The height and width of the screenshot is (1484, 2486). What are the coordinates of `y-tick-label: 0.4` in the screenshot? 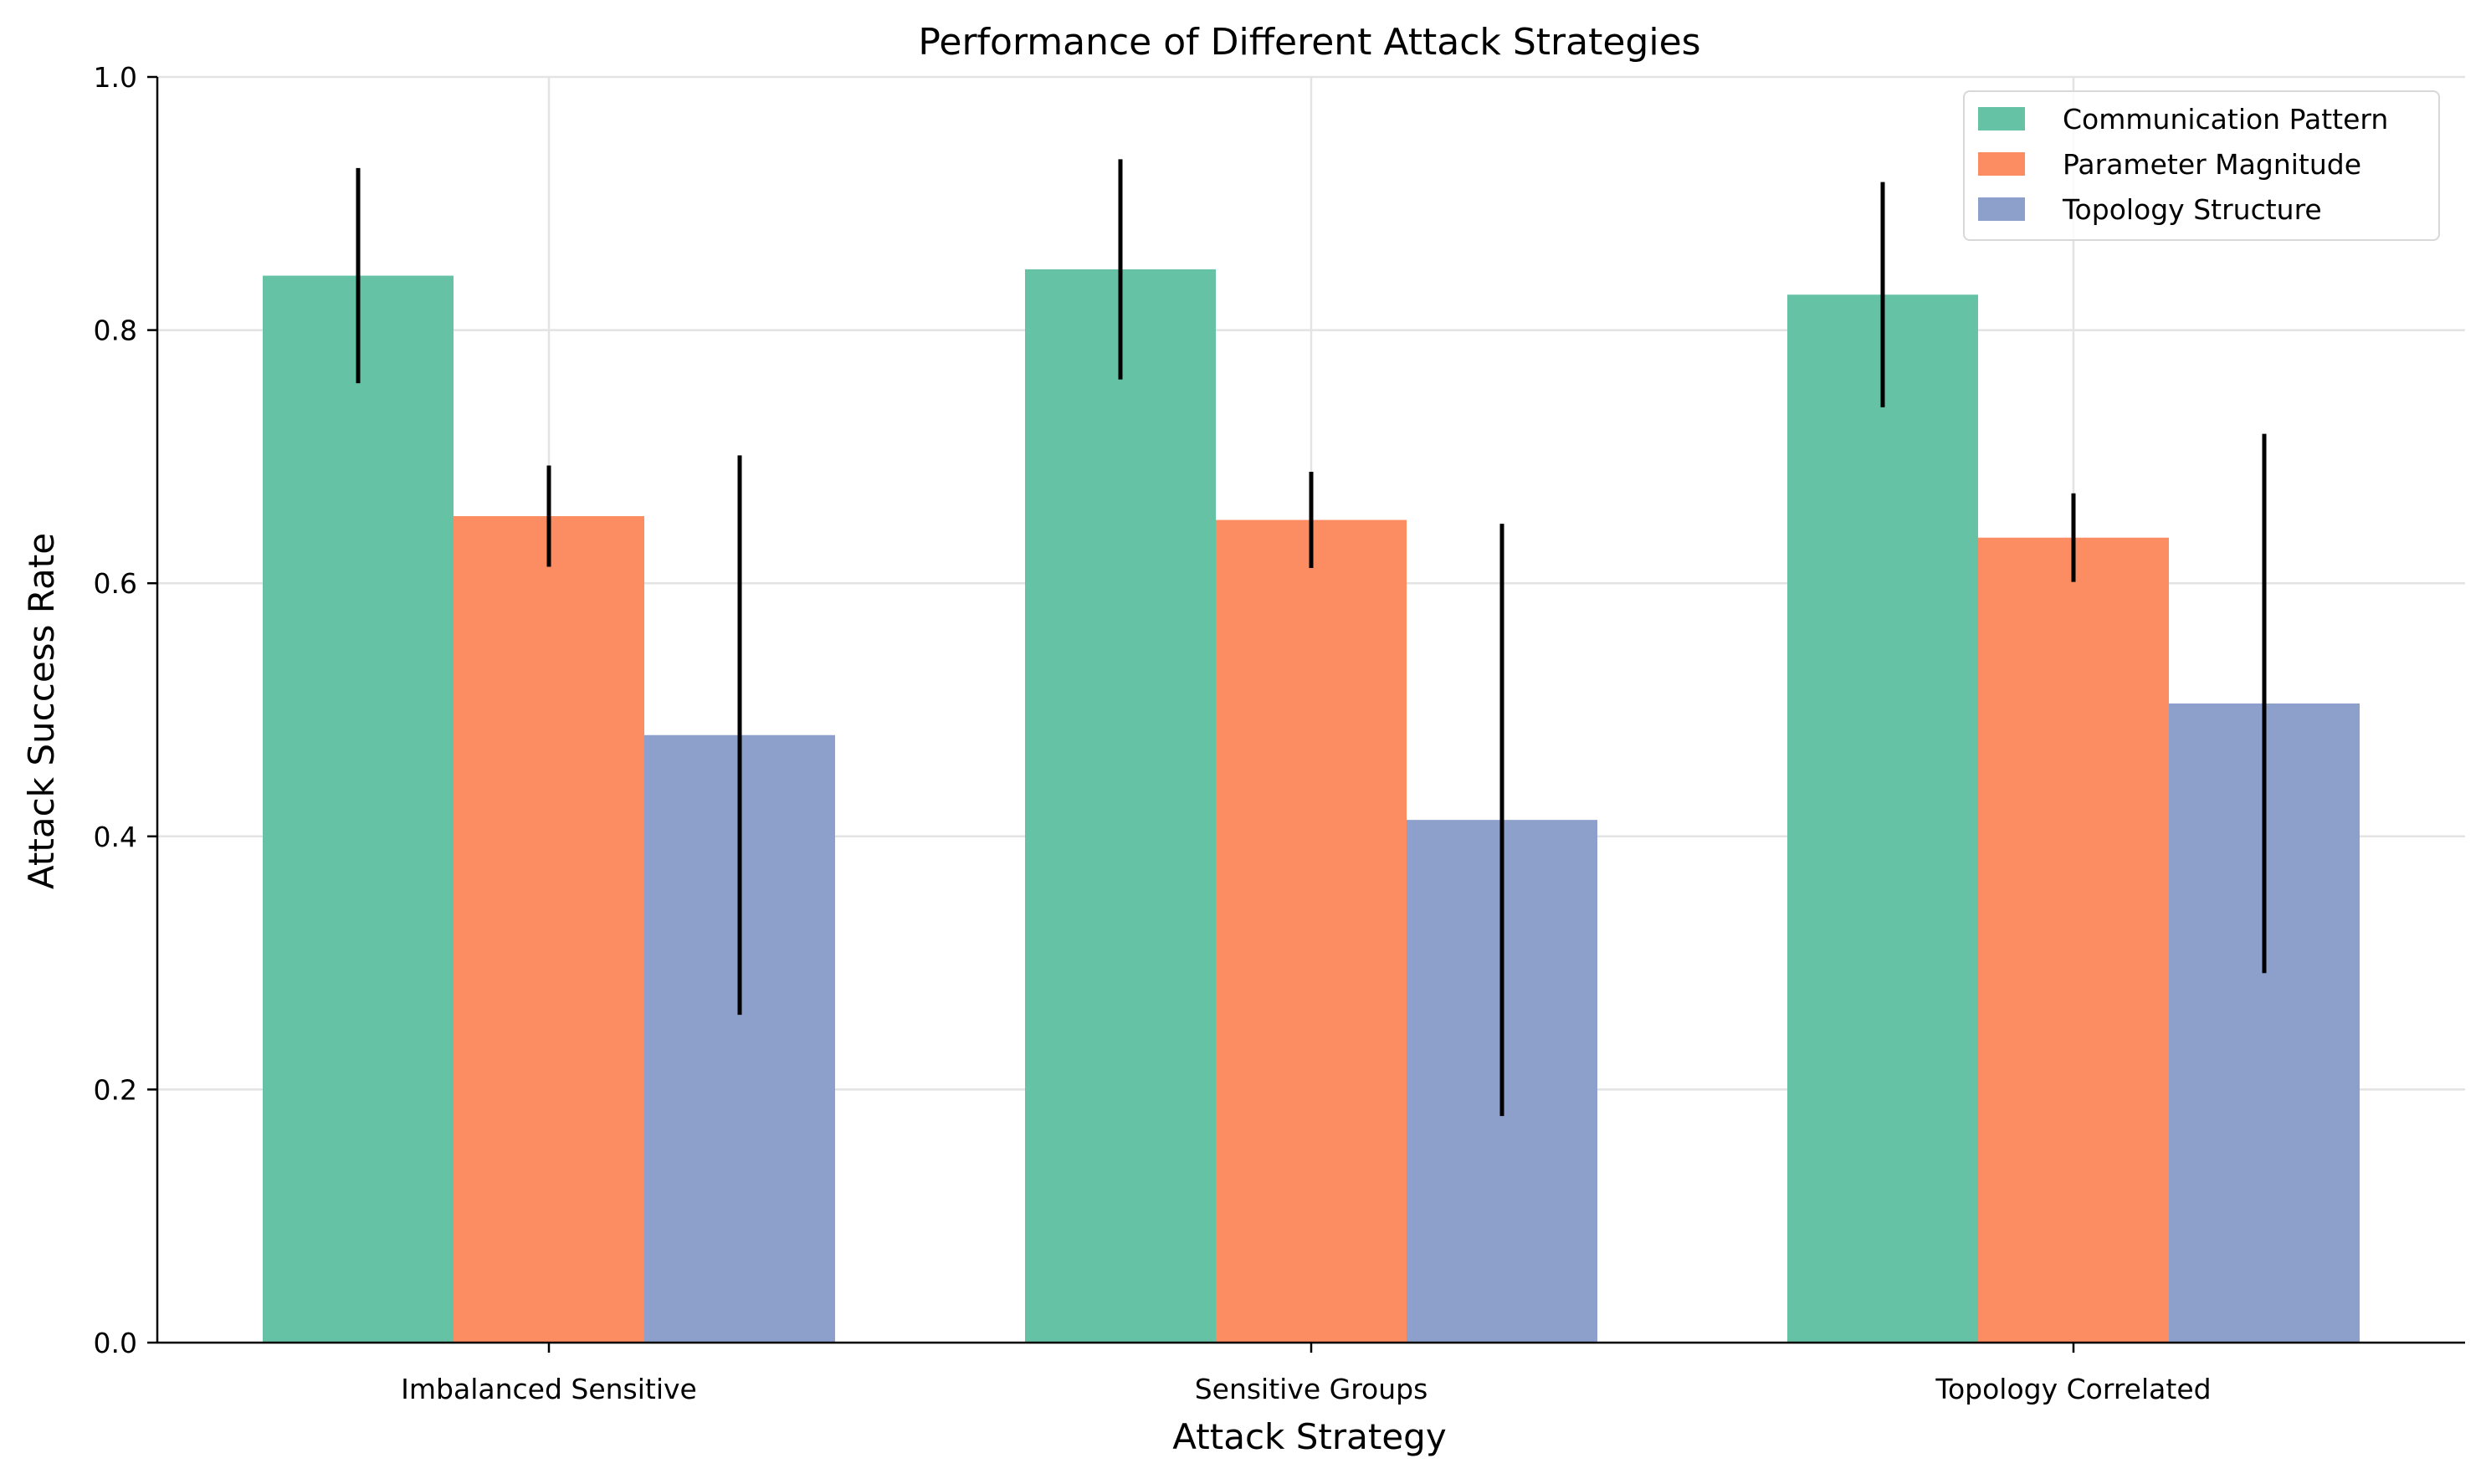 It's located at (115, 837).